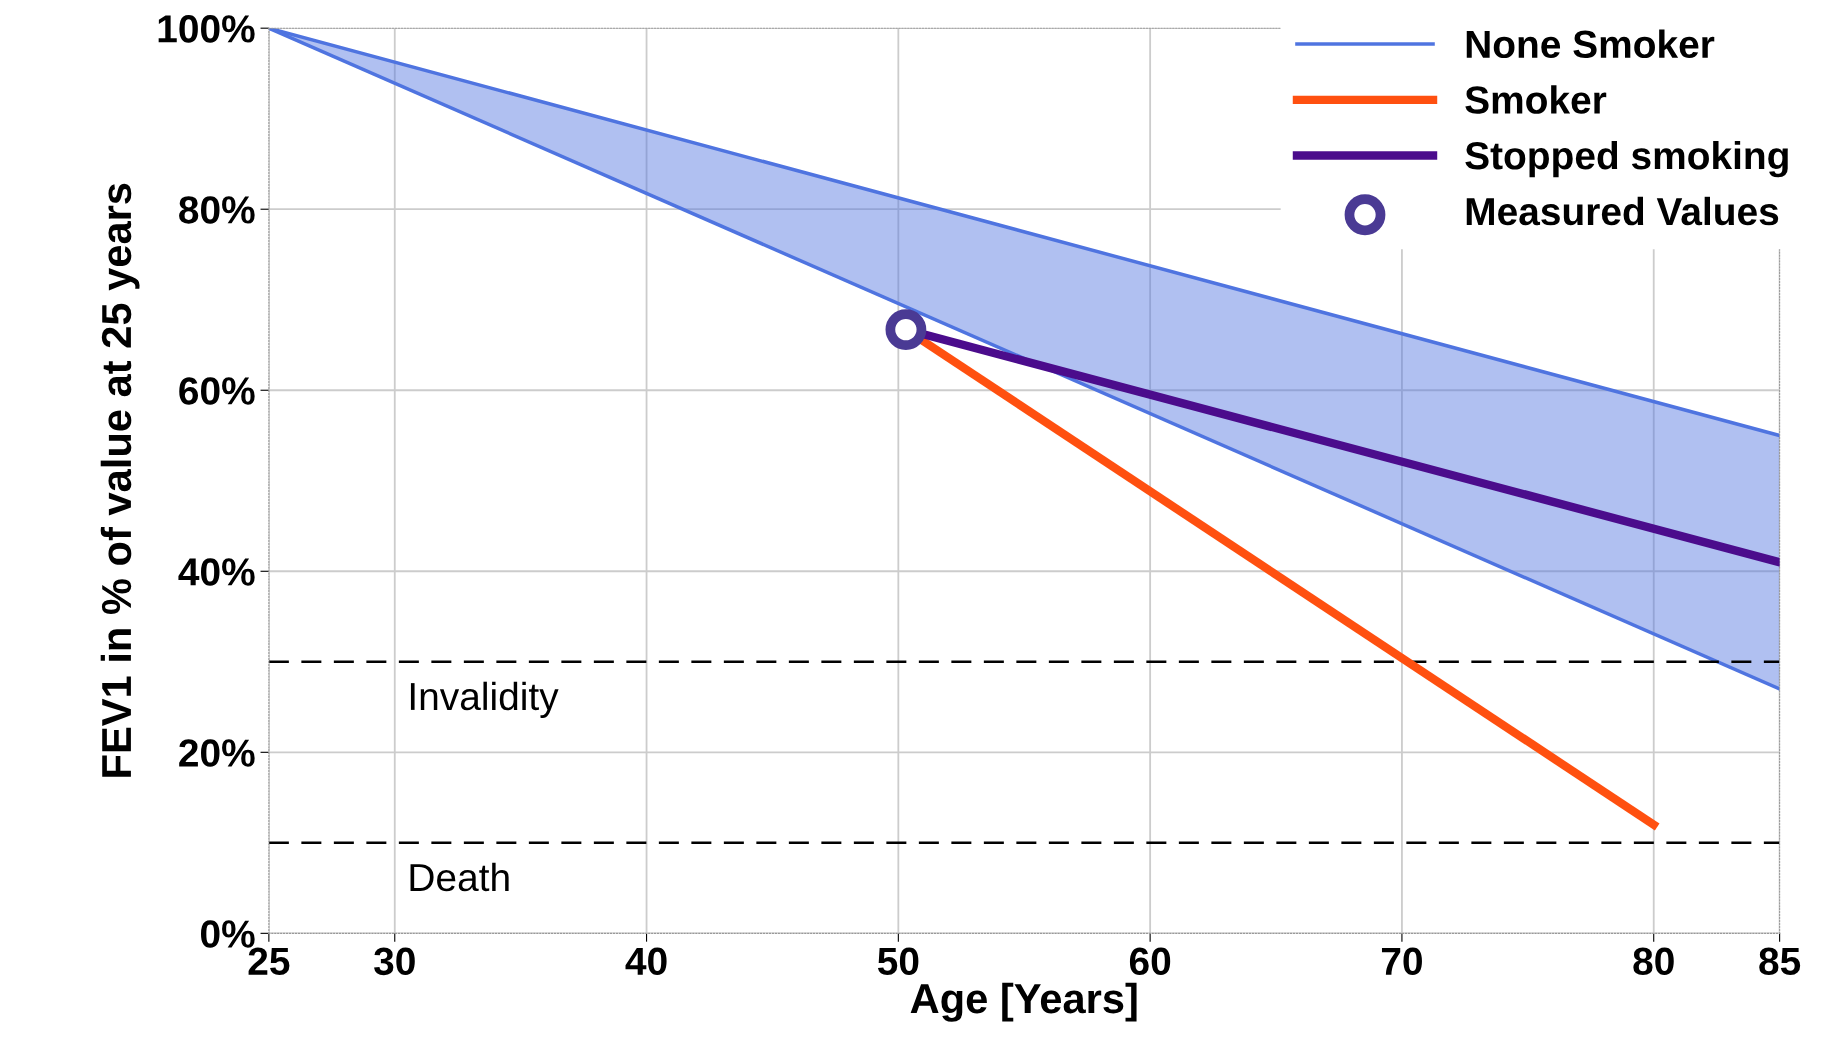 Image resolution: width=1829 pixels, height=1044 pixels. I want to click on x-tick-label: 80, so click(1653, 961).